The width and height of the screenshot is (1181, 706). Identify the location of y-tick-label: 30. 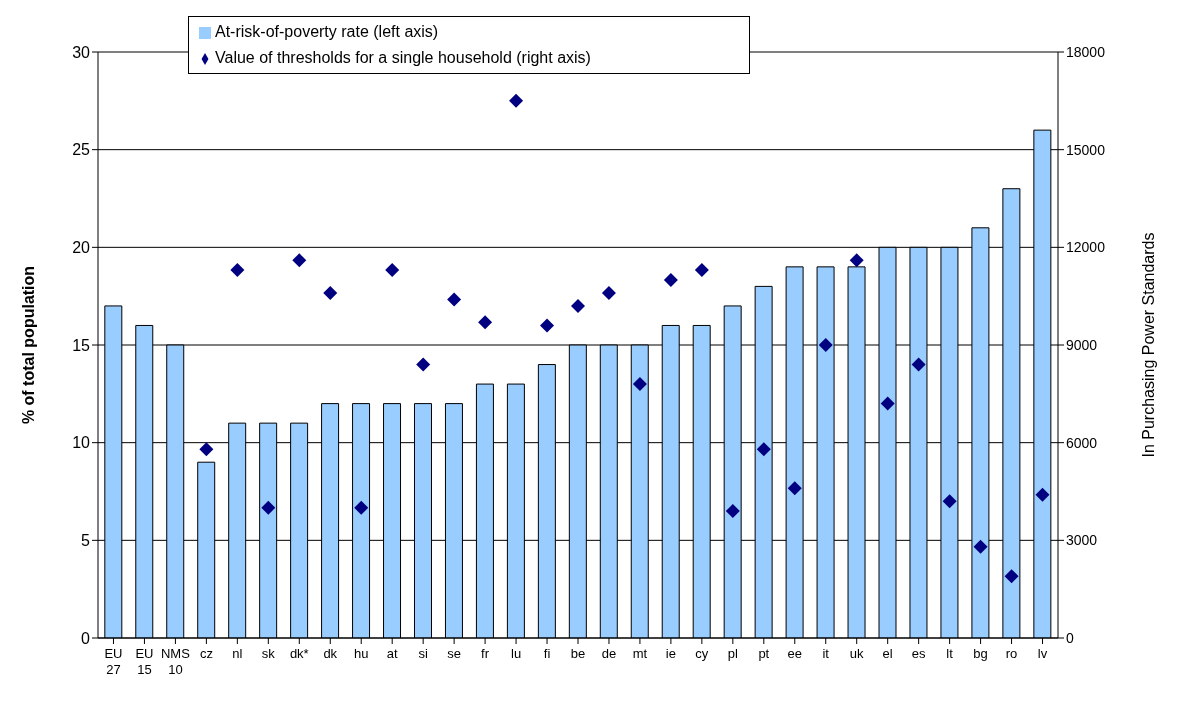
(81, 52).